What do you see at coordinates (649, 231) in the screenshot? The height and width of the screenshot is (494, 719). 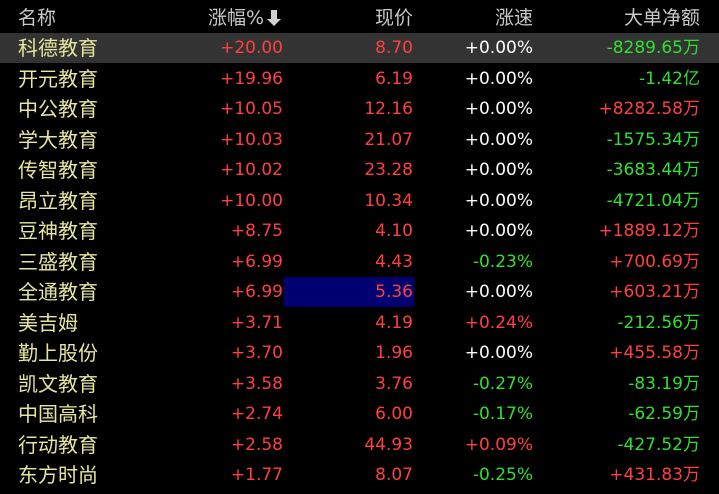 I see `net-flow: +1889.12万` at bounding box center [649, 231].